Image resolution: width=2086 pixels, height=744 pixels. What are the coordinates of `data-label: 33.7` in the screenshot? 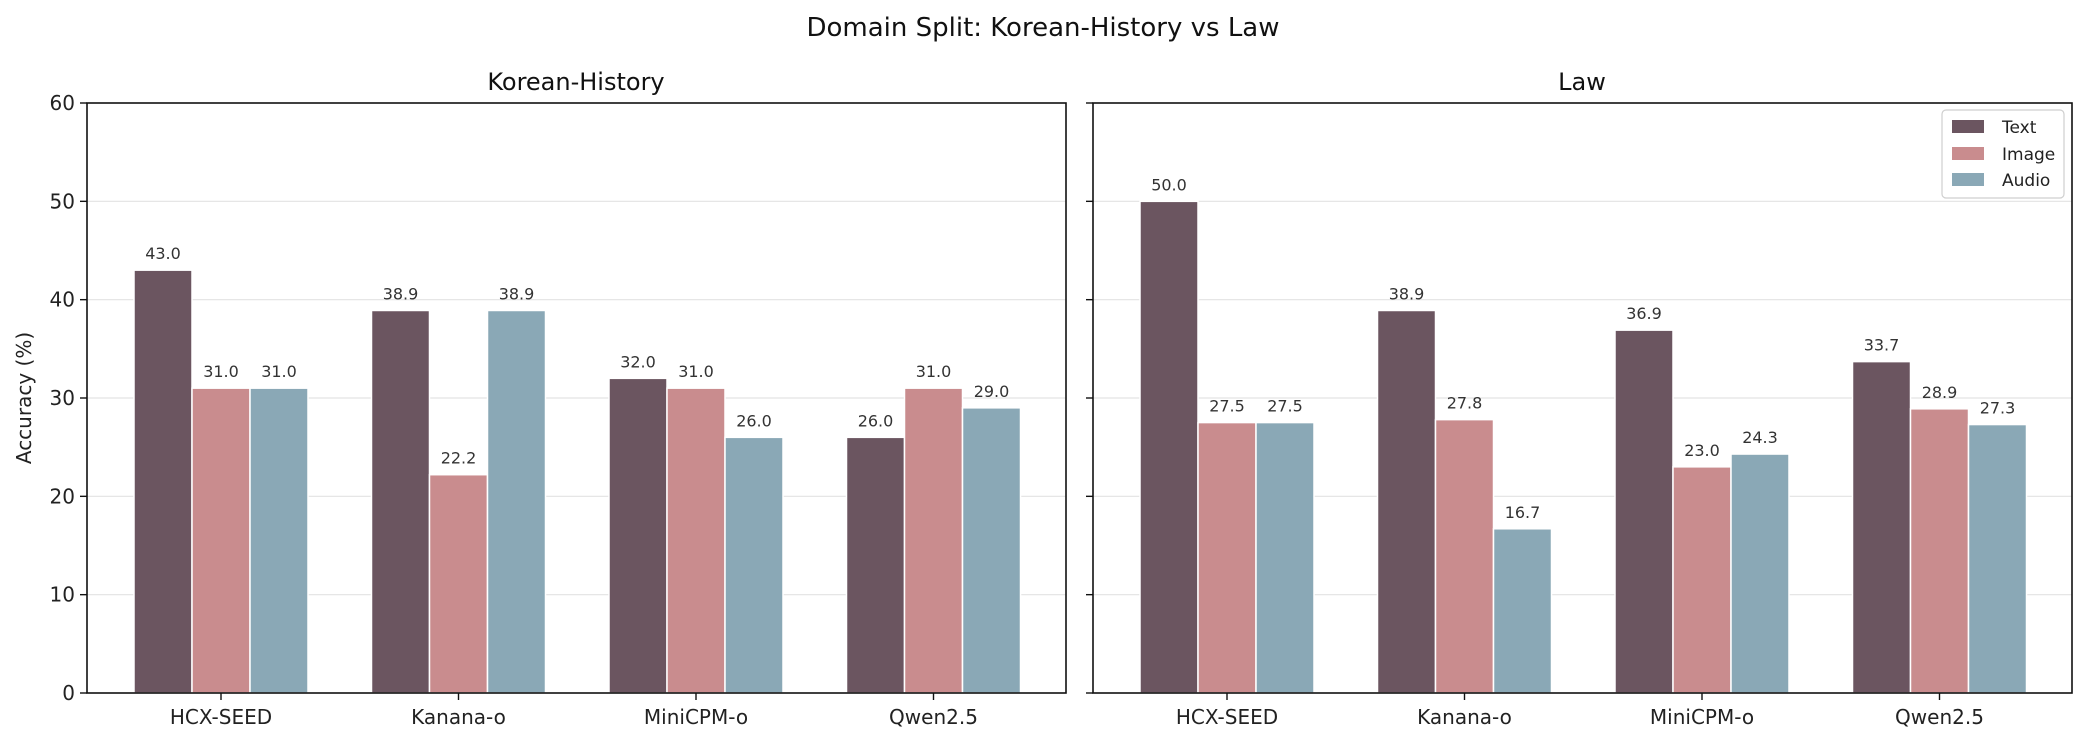 It's located at (1882, 345).